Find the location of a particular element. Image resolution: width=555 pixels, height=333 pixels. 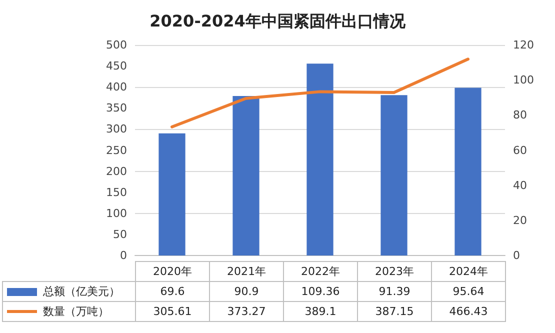

line-series is located at coordinates (320, 93).